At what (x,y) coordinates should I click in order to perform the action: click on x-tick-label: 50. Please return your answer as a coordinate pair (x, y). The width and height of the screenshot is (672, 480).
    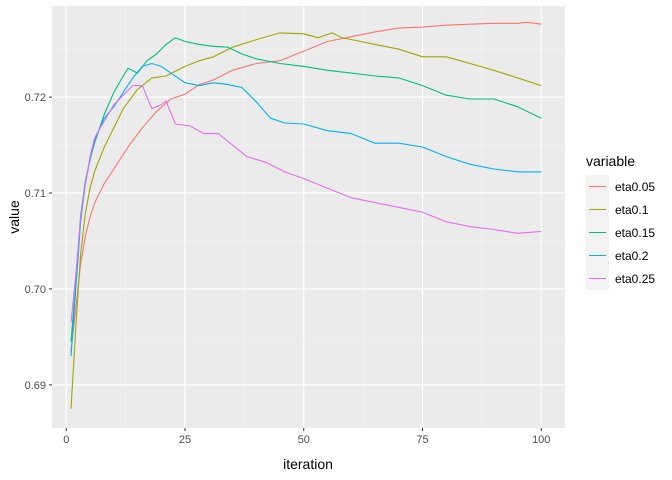
    Looking at the image, I should click on (304, 440).